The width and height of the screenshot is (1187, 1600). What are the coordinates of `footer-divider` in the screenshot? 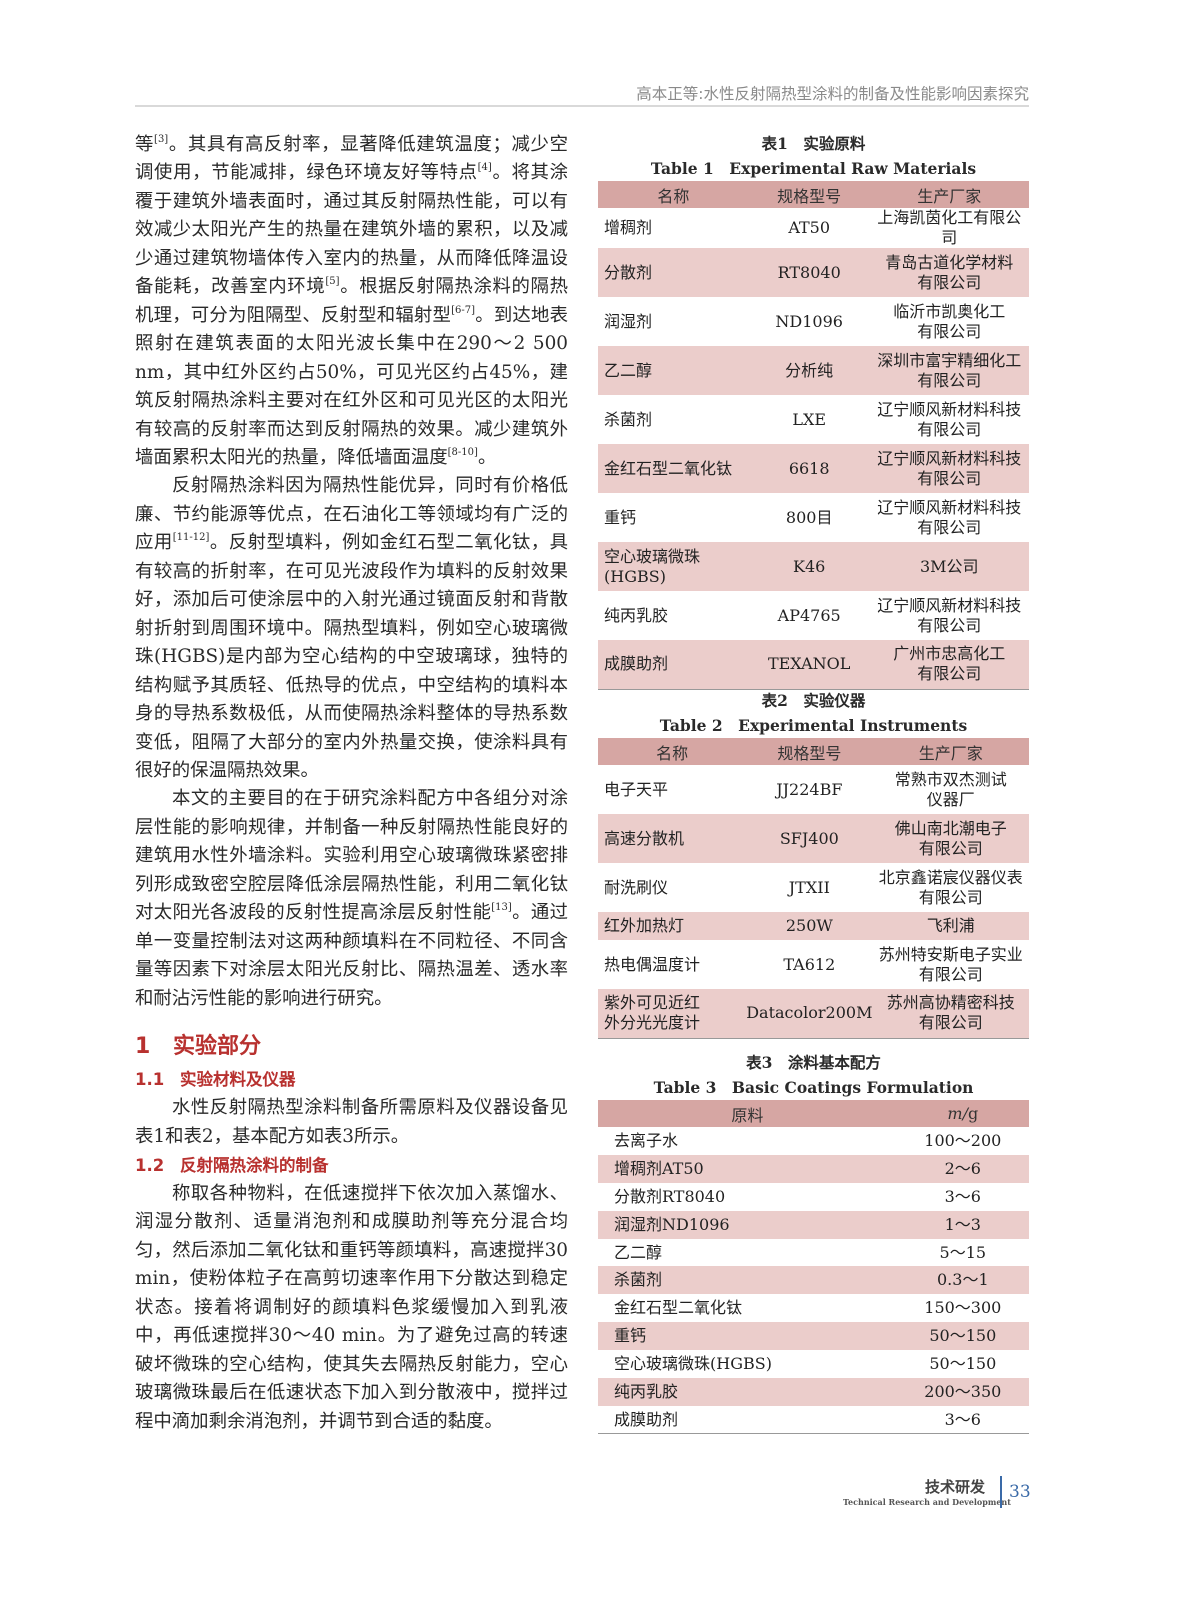 It's located at (1001, 1492).